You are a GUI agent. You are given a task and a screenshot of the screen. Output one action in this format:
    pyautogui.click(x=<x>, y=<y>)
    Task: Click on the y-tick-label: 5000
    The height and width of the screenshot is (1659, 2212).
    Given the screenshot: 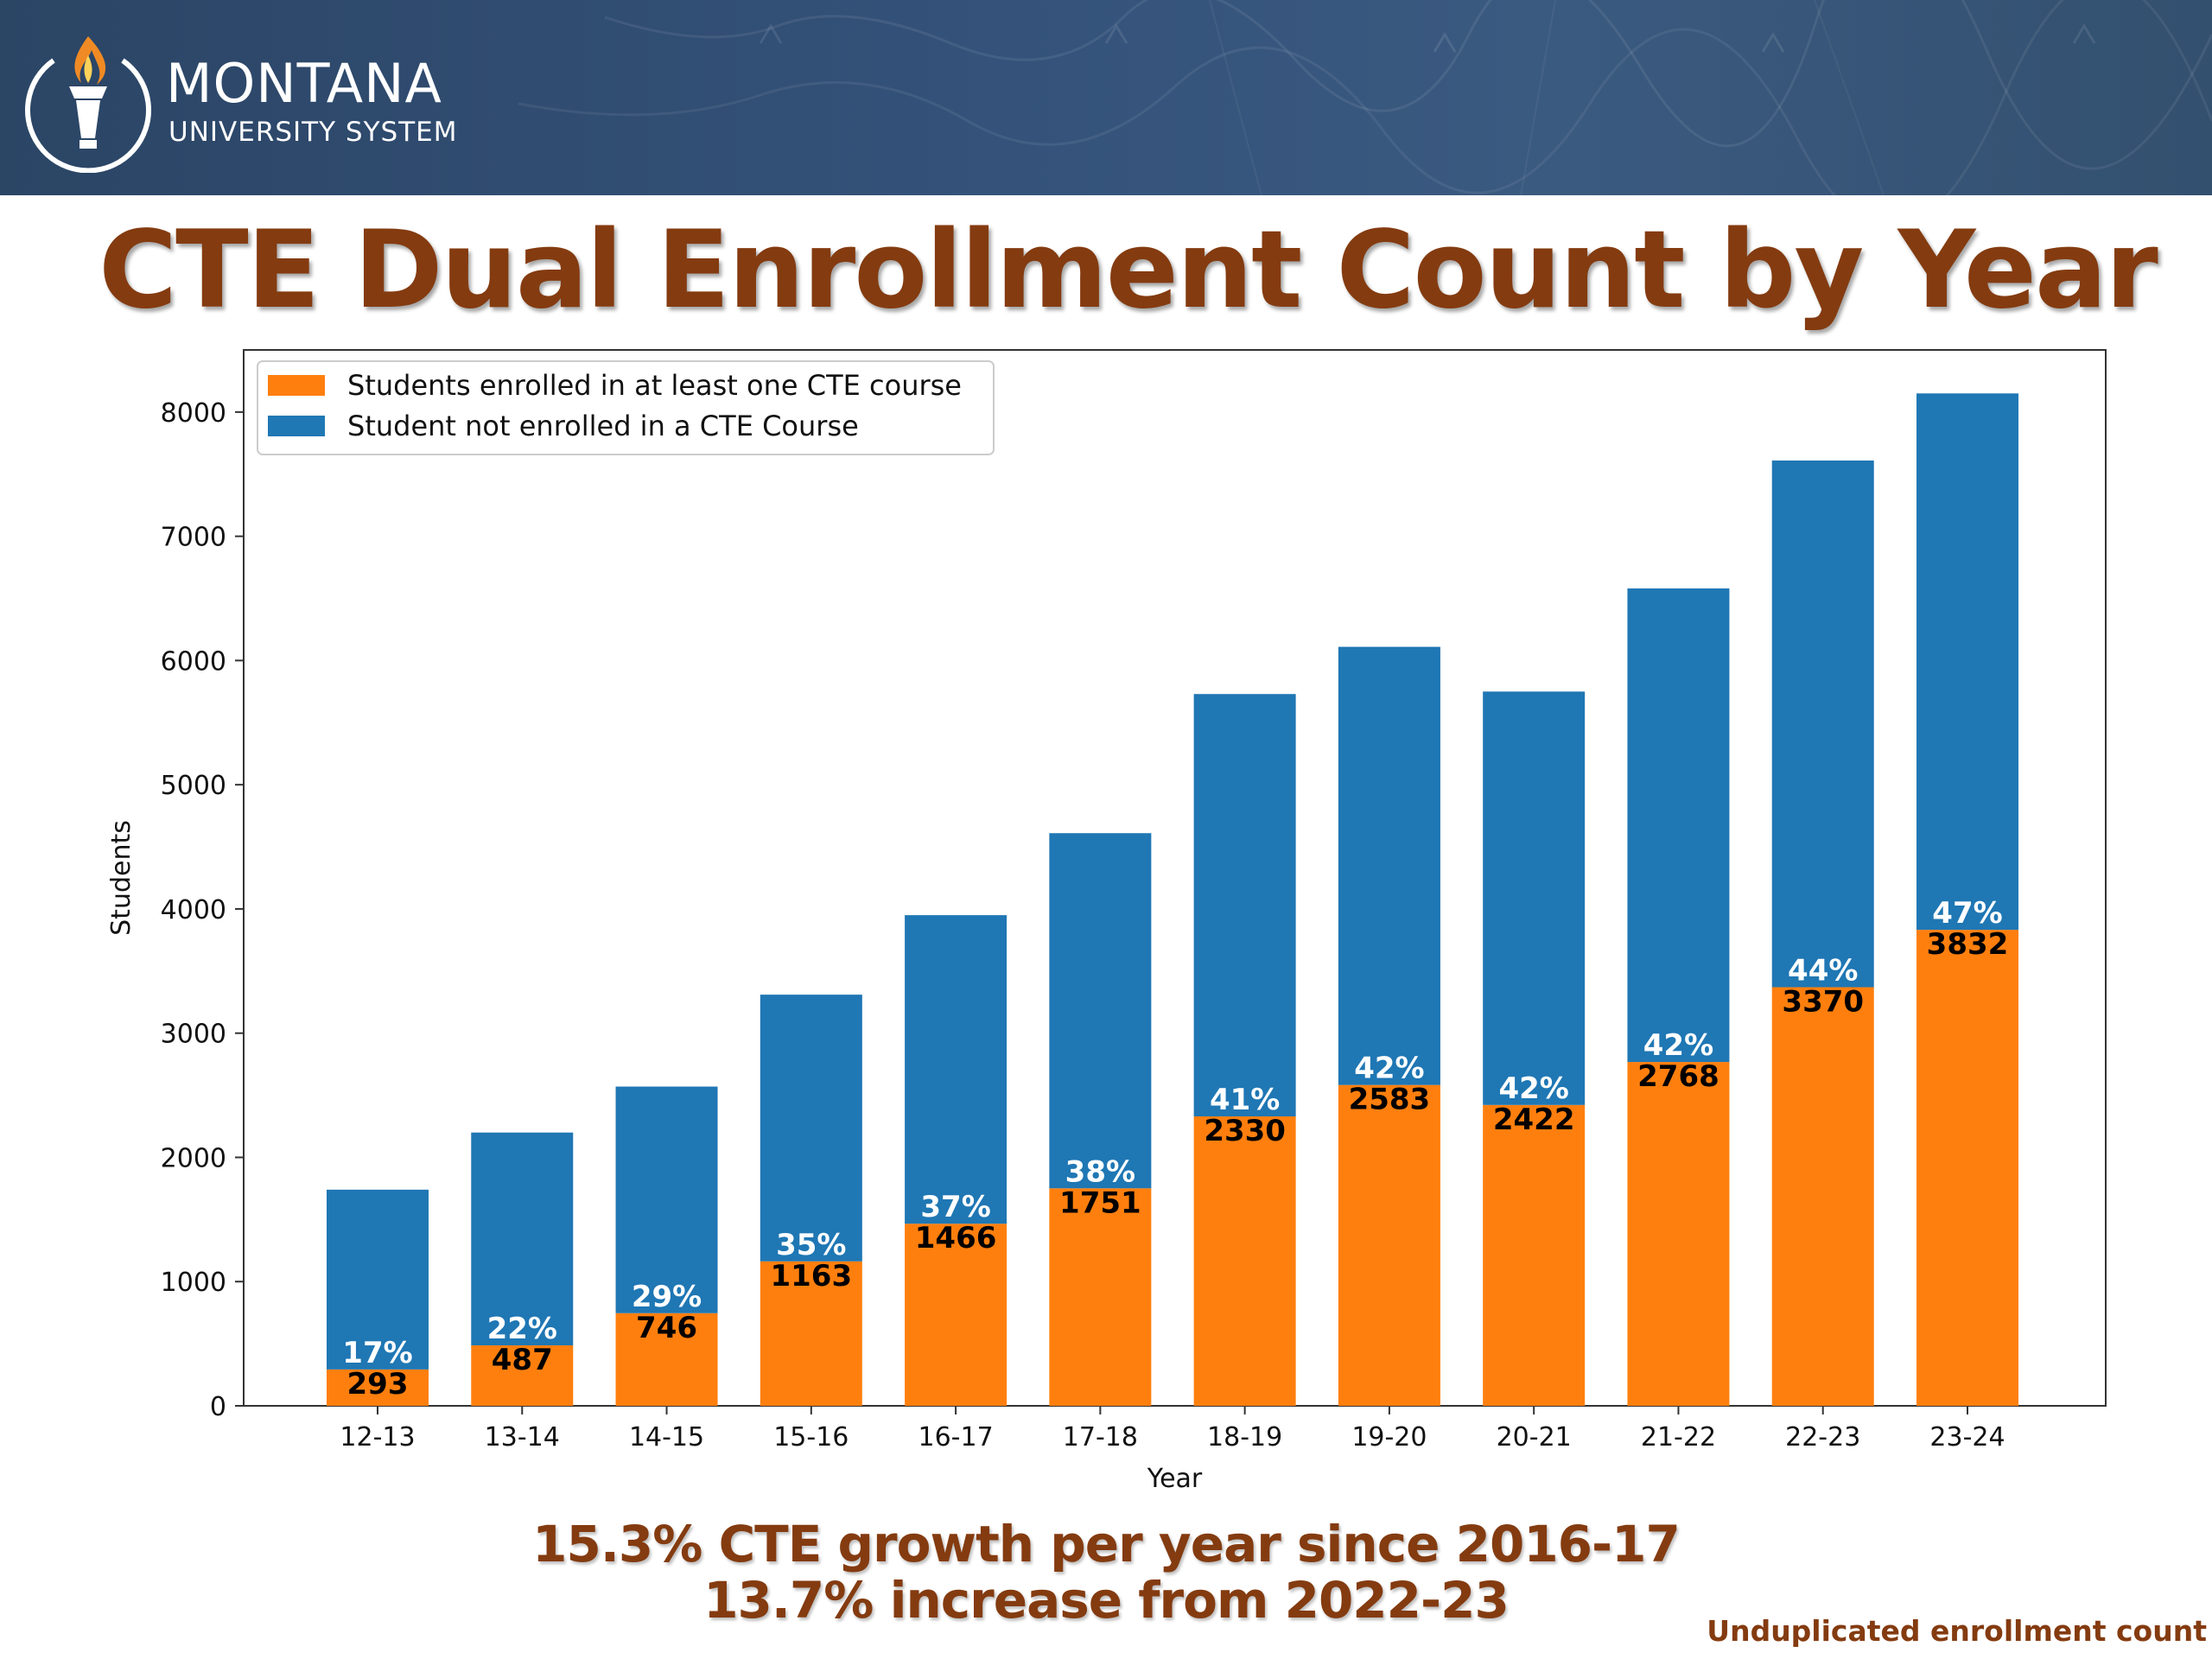 What is the action you would take?
    pyautogui.click(x=193, y=786)
    